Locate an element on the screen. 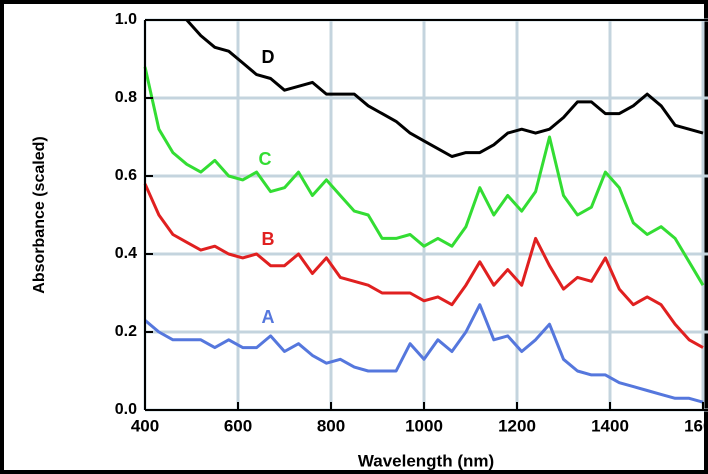 The height and width of the screenshot is (474, 708). x-tick-label: 400 is located at coordinates (145, 425).